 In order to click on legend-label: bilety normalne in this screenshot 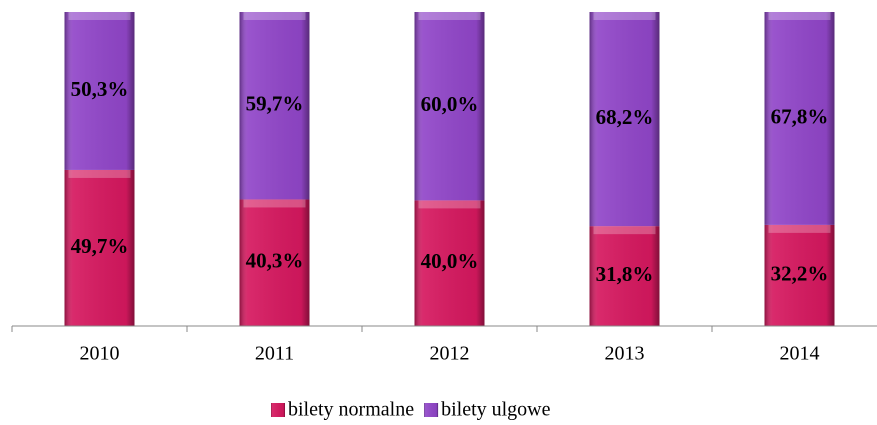, I will do `click(351, 410)`.